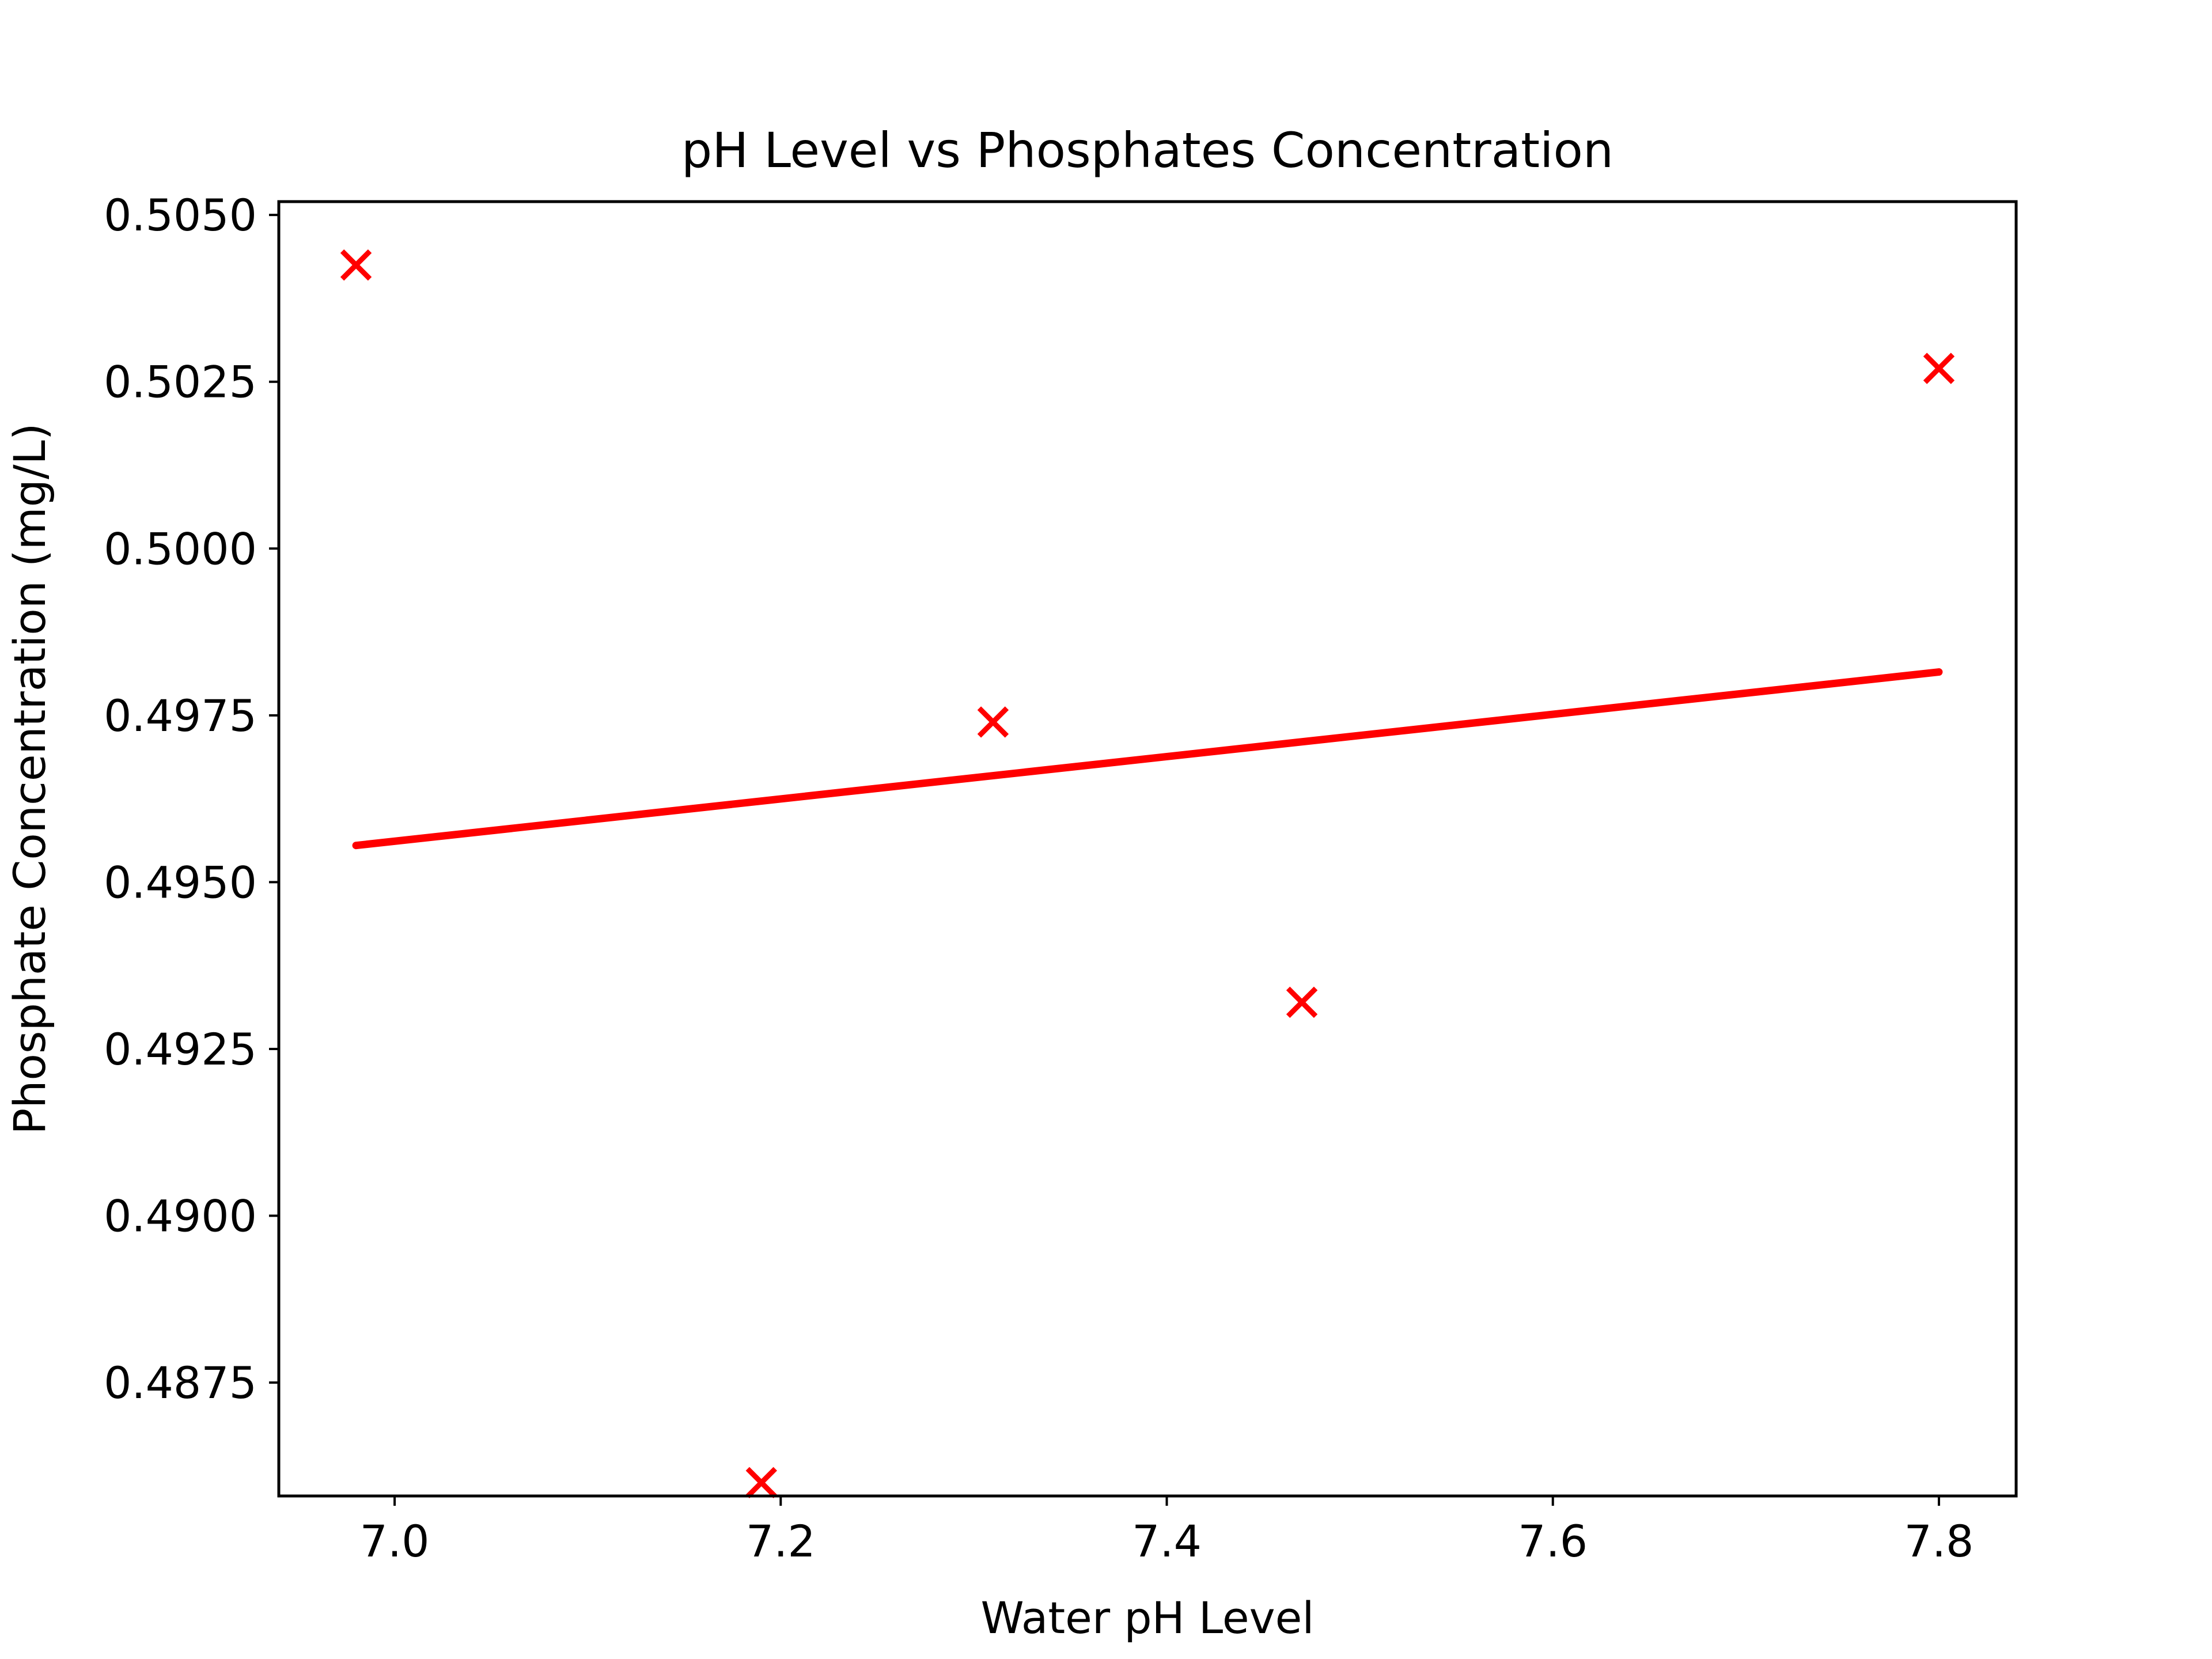  Describe the element at coordinates (29, 778) in the screenshot. I see `y-axis-label: Phosphate Concentration (mg/L)` at that location.